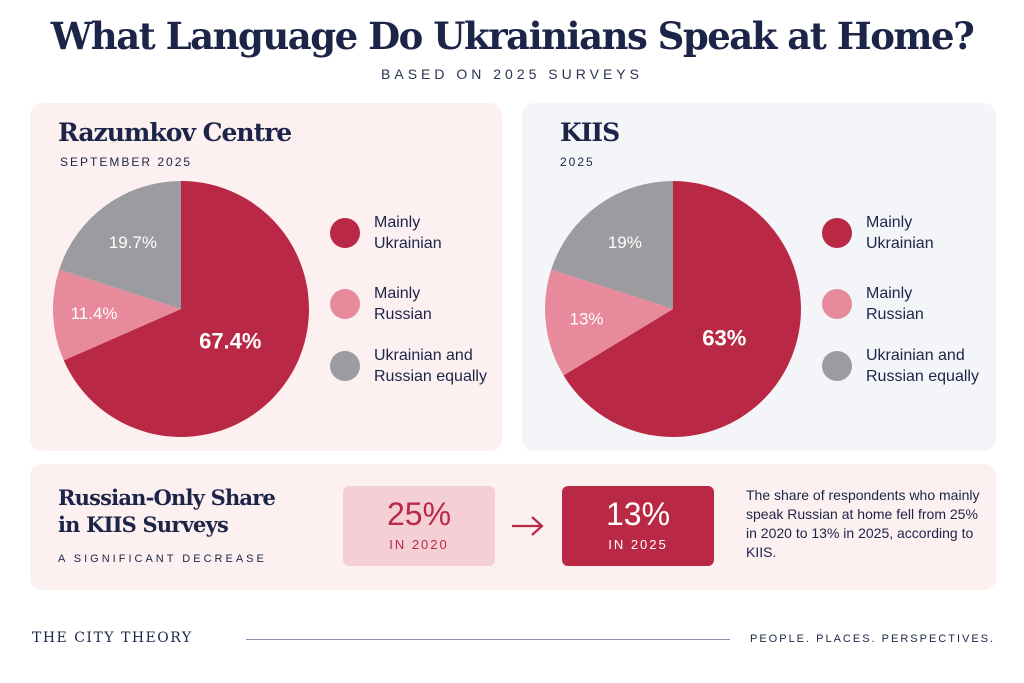  Describe the element at coordinates (419, 514) in the screenshot. I see `stat-2020-value: 25%` at that location.